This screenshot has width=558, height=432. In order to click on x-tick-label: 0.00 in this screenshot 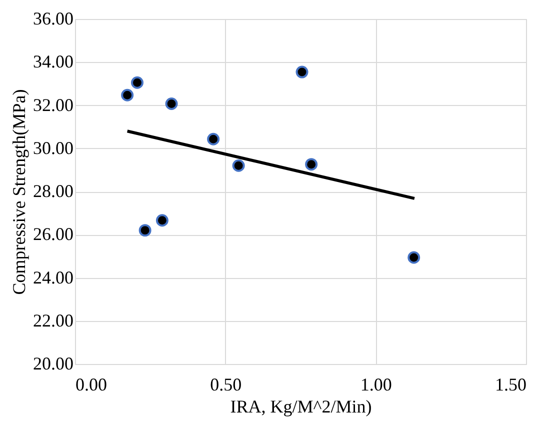, I will do `click(91, 384)`.